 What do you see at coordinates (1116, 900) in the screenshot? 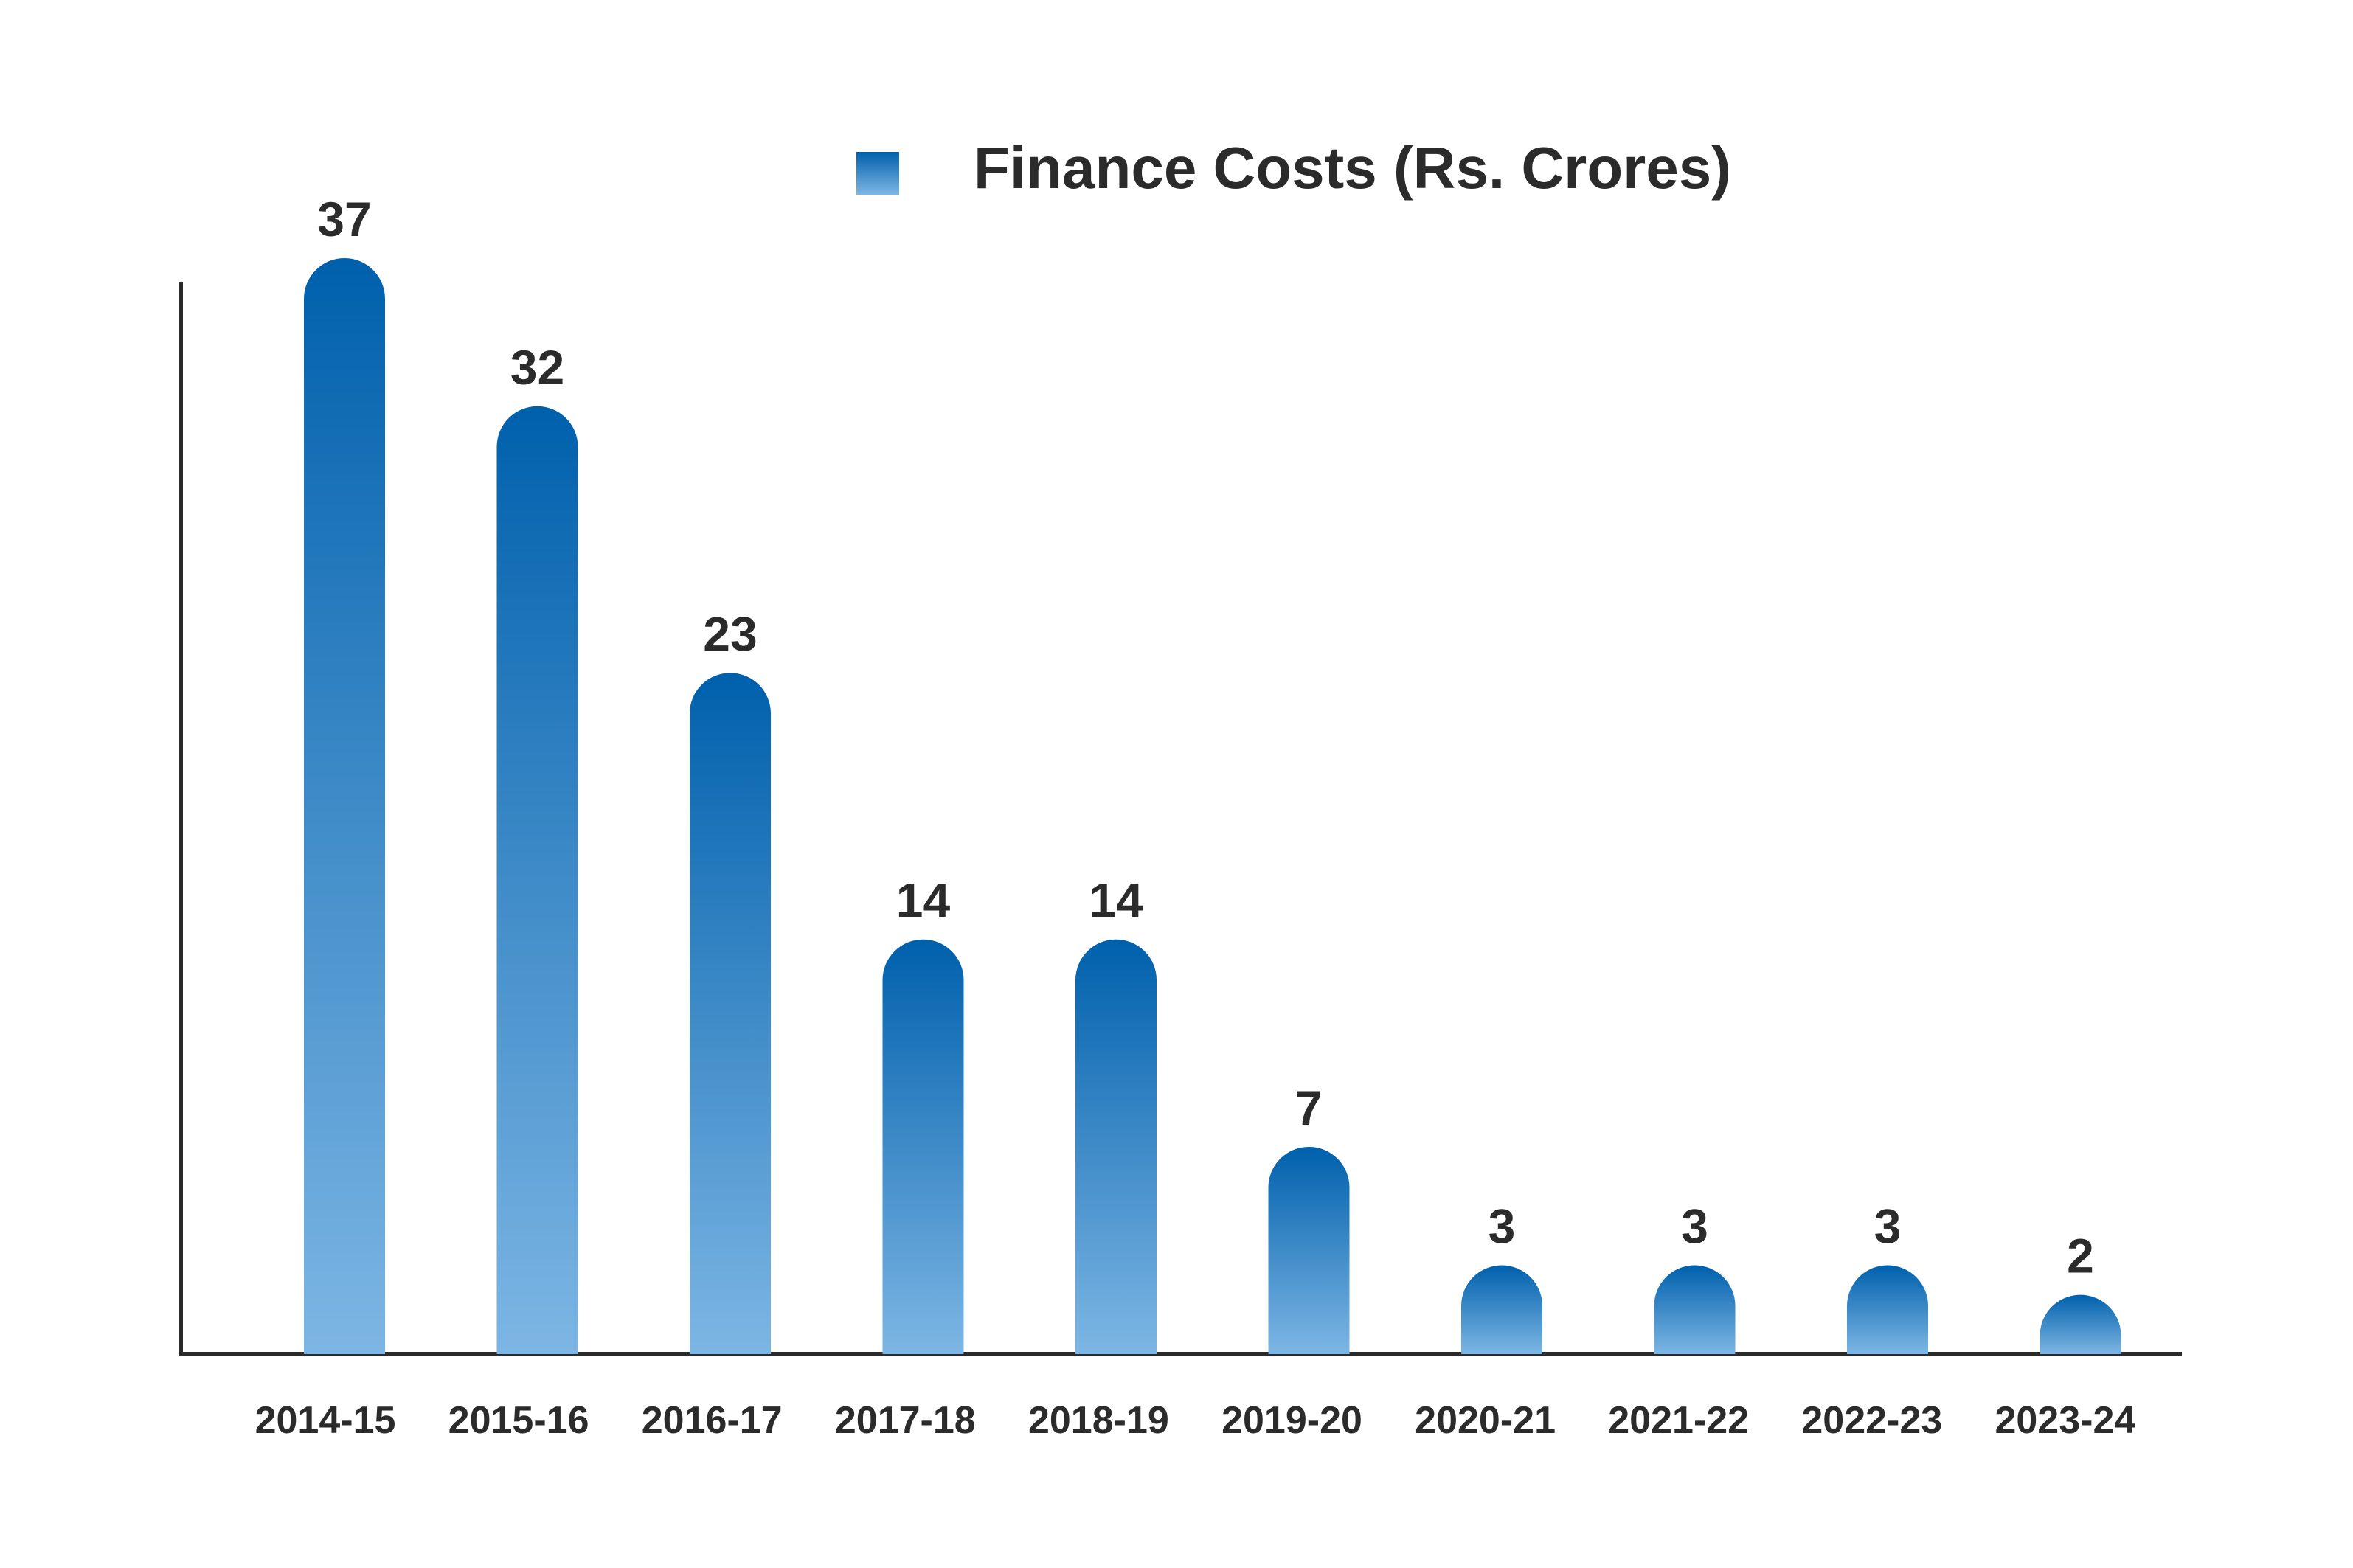
I see `value-label-2018-19: 14` at bounding box center [1116, 900].